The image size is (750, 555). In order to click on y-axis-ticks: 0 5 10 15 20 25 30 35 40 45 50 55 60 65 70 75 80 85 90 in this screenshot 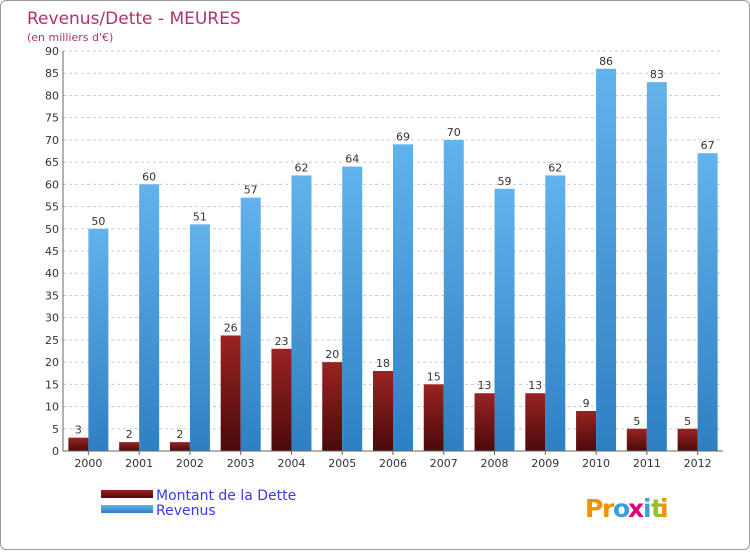, I will do `click(52, 251)`.